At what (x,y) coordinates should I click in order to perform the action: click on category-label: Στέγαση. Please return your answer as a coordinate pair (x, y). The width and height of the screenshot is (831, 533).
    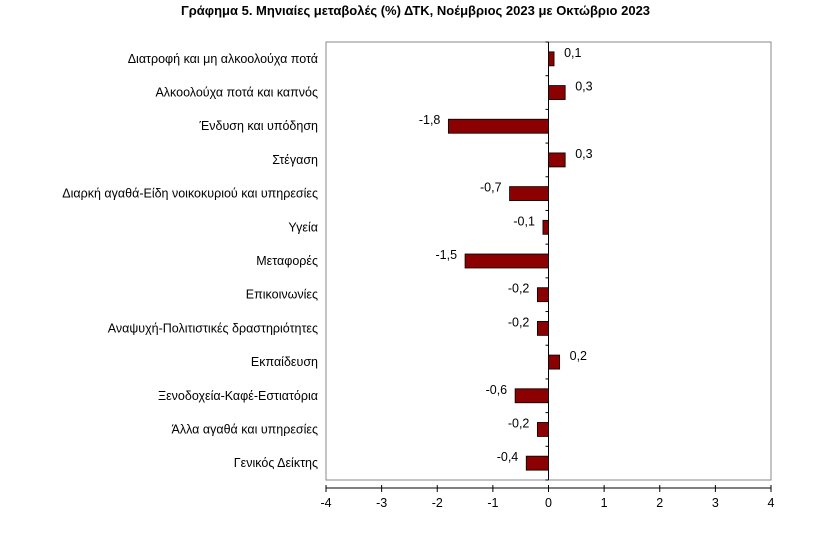
    Looking at the image, I should click on (295, 160).